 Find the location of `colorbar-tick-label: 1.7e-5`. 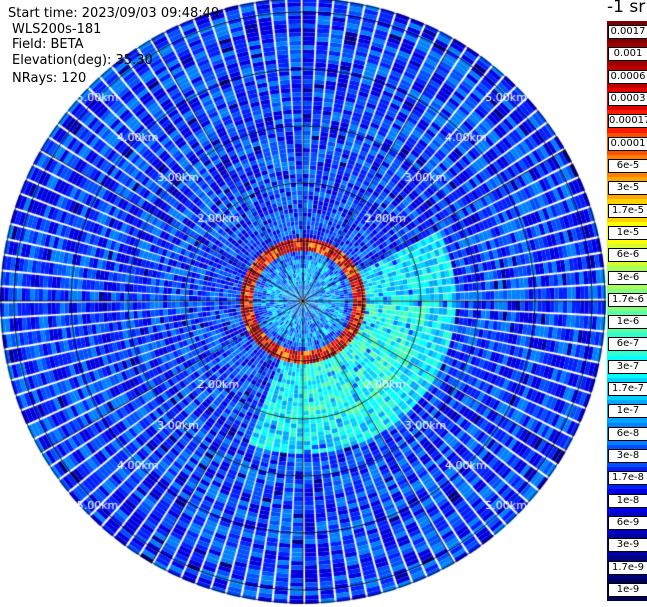

colorbar-tick-label: 1.7e-5 is located at coordinates (627, 210).